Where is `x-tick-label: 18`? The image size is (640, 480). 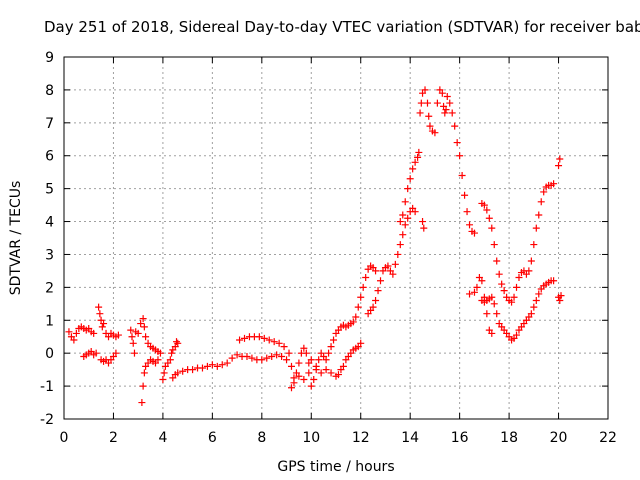
x-tick-label: 18 is located at coordinates (509, 438).